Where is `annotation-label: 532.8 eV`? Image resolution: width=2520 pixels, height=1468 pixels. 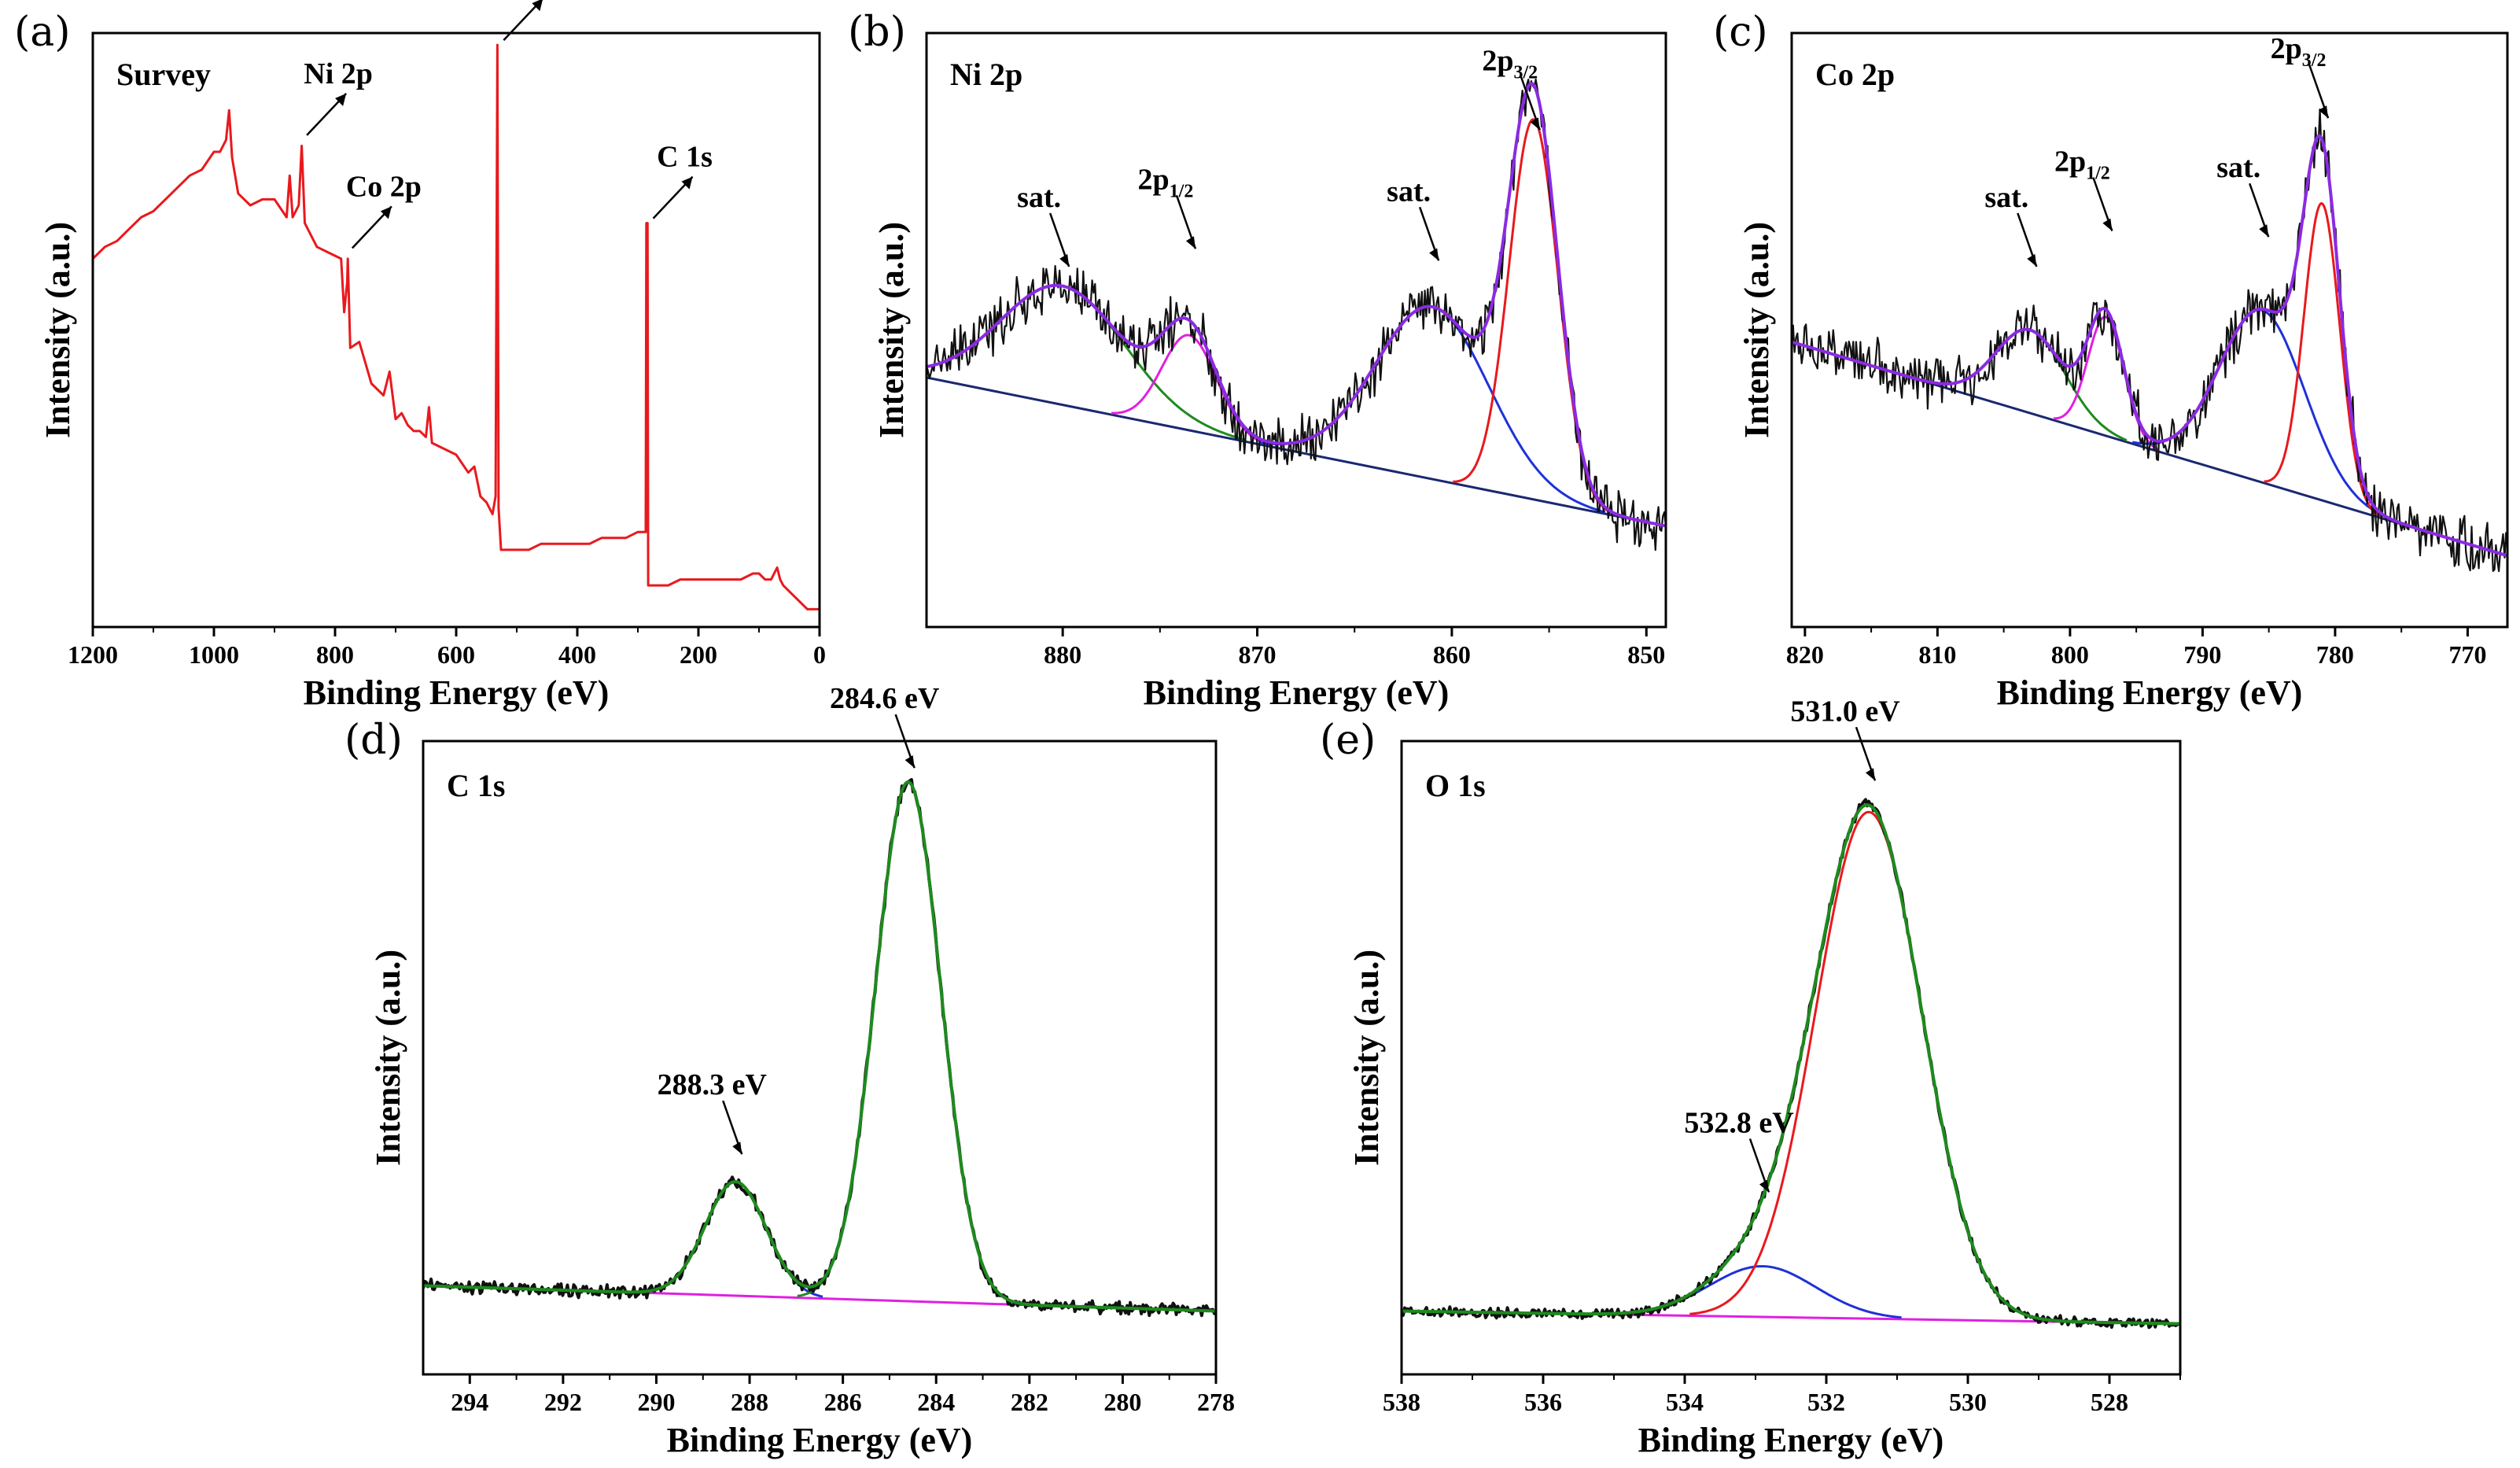
annotation-label: 532.8 eV is located at coordinates (1739, 1123).